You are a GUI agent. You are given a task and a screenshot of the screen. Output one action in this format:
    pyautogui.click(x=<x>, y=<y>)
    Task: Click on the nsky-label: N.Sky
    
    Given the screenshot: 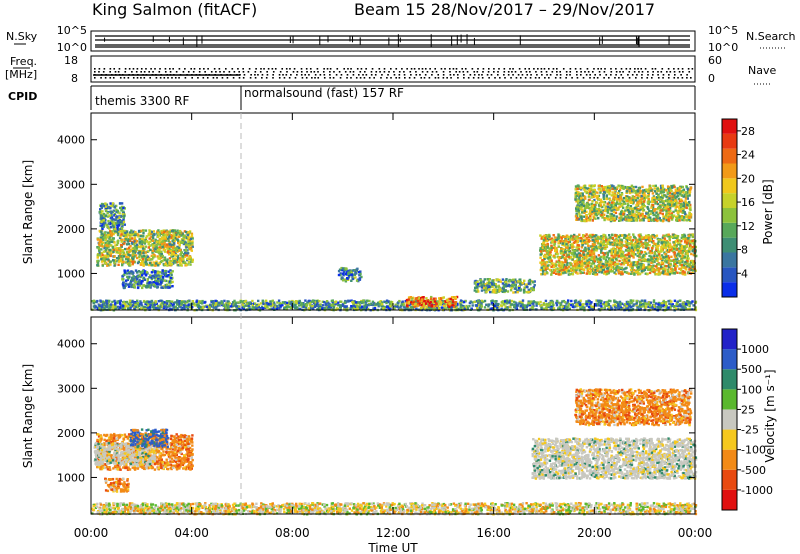 What is the action you would take?
    pyautogui.click(x=22, y=36)
    